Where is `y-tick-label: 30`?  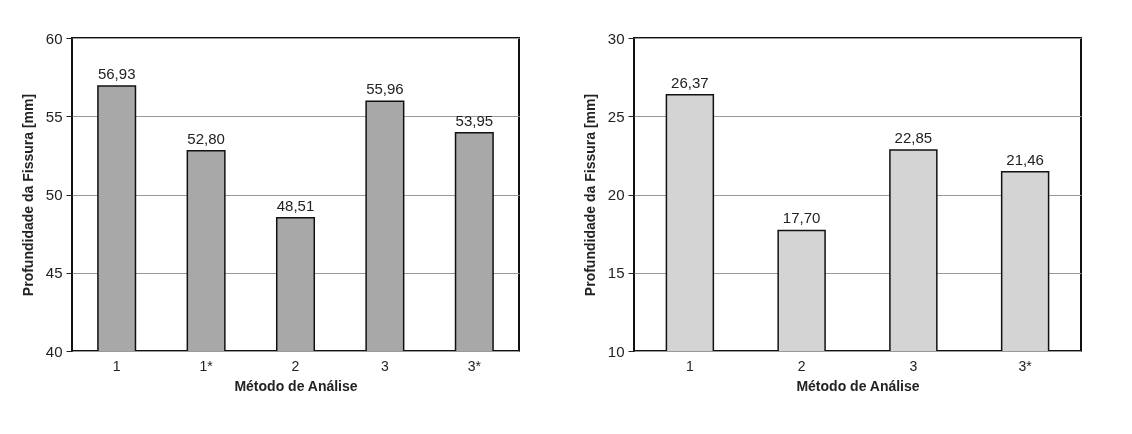
y-tick-label: 30 is located at coordinates (616, 38).